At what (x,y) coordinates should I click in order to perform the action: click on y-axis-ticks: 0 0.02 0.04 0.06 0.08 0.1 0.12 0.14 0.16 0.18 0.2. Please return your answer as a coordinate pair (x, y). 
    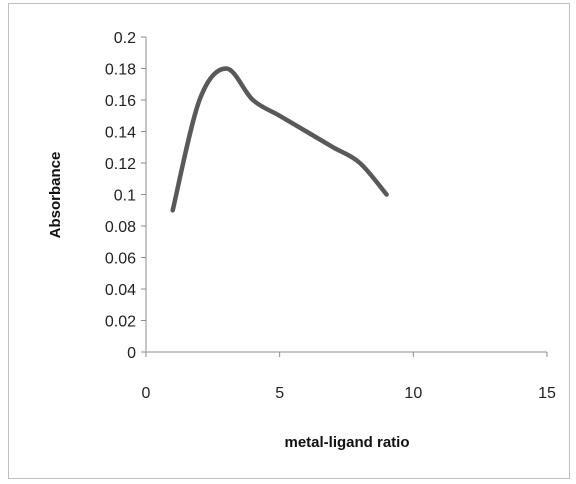
    Looking at the image, I should click on (125, 196).